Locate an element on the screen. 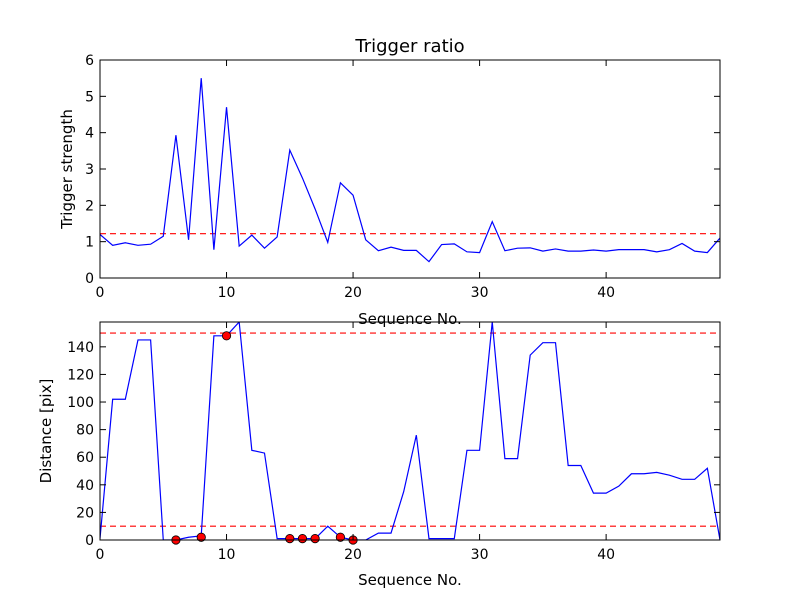  trigger-ratio-y-tick-label: 5 is located at coordinates (89, 97).